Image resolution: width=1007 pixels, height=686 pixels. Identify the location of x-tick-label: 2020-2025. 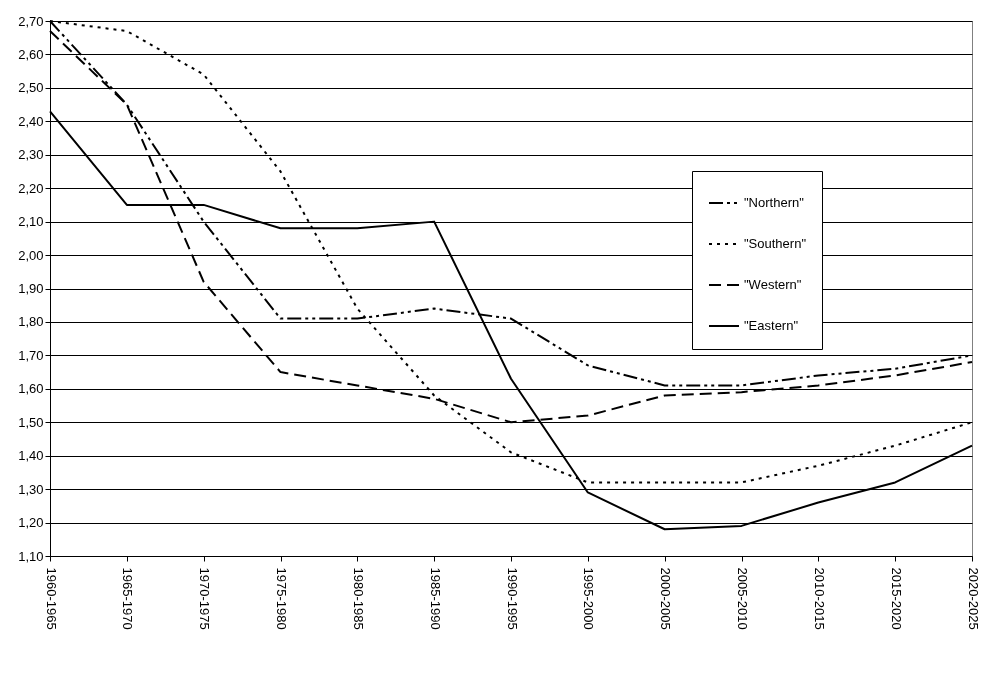
(973, 598).